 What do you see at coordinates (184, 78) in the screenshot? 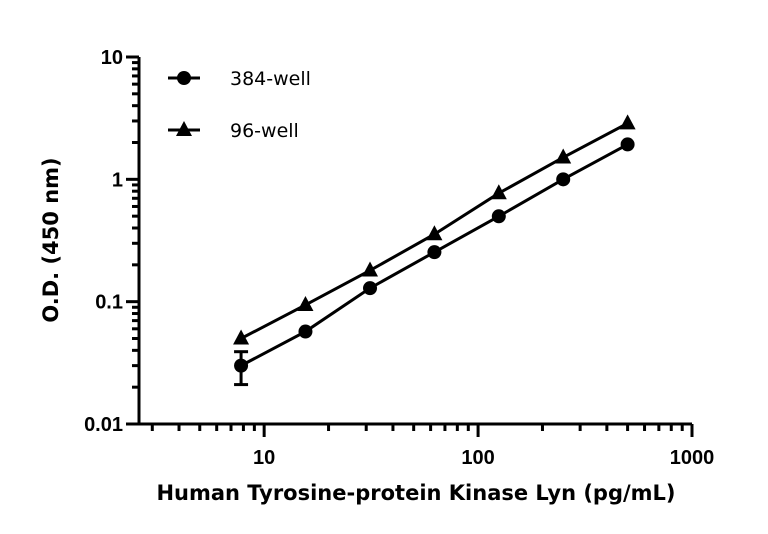
I see `legend-marker-circle` at bounding box center [184, 78].